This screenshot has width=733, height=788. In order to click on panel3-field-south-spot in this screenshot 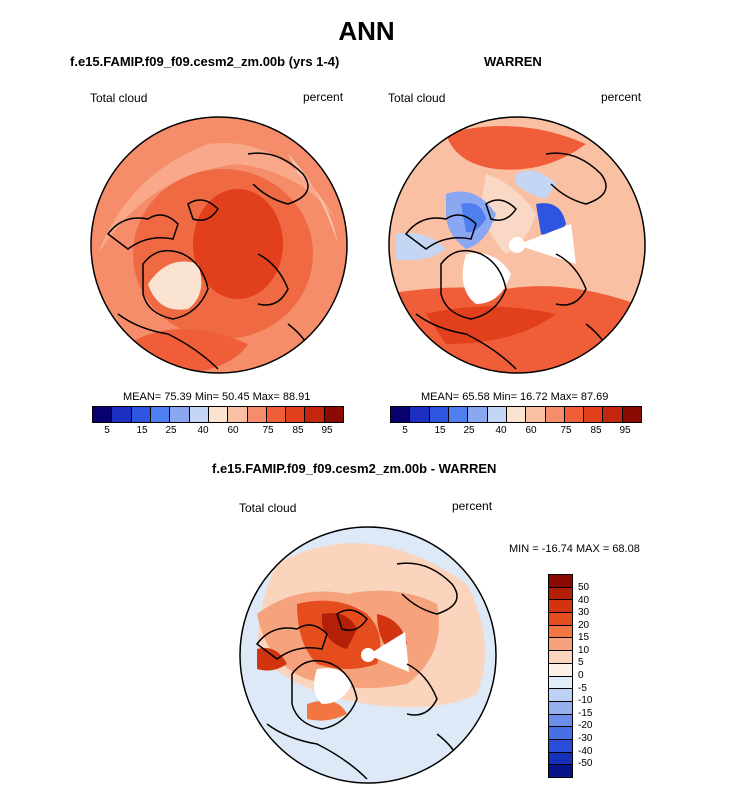, I will do `click(327, 710)`.